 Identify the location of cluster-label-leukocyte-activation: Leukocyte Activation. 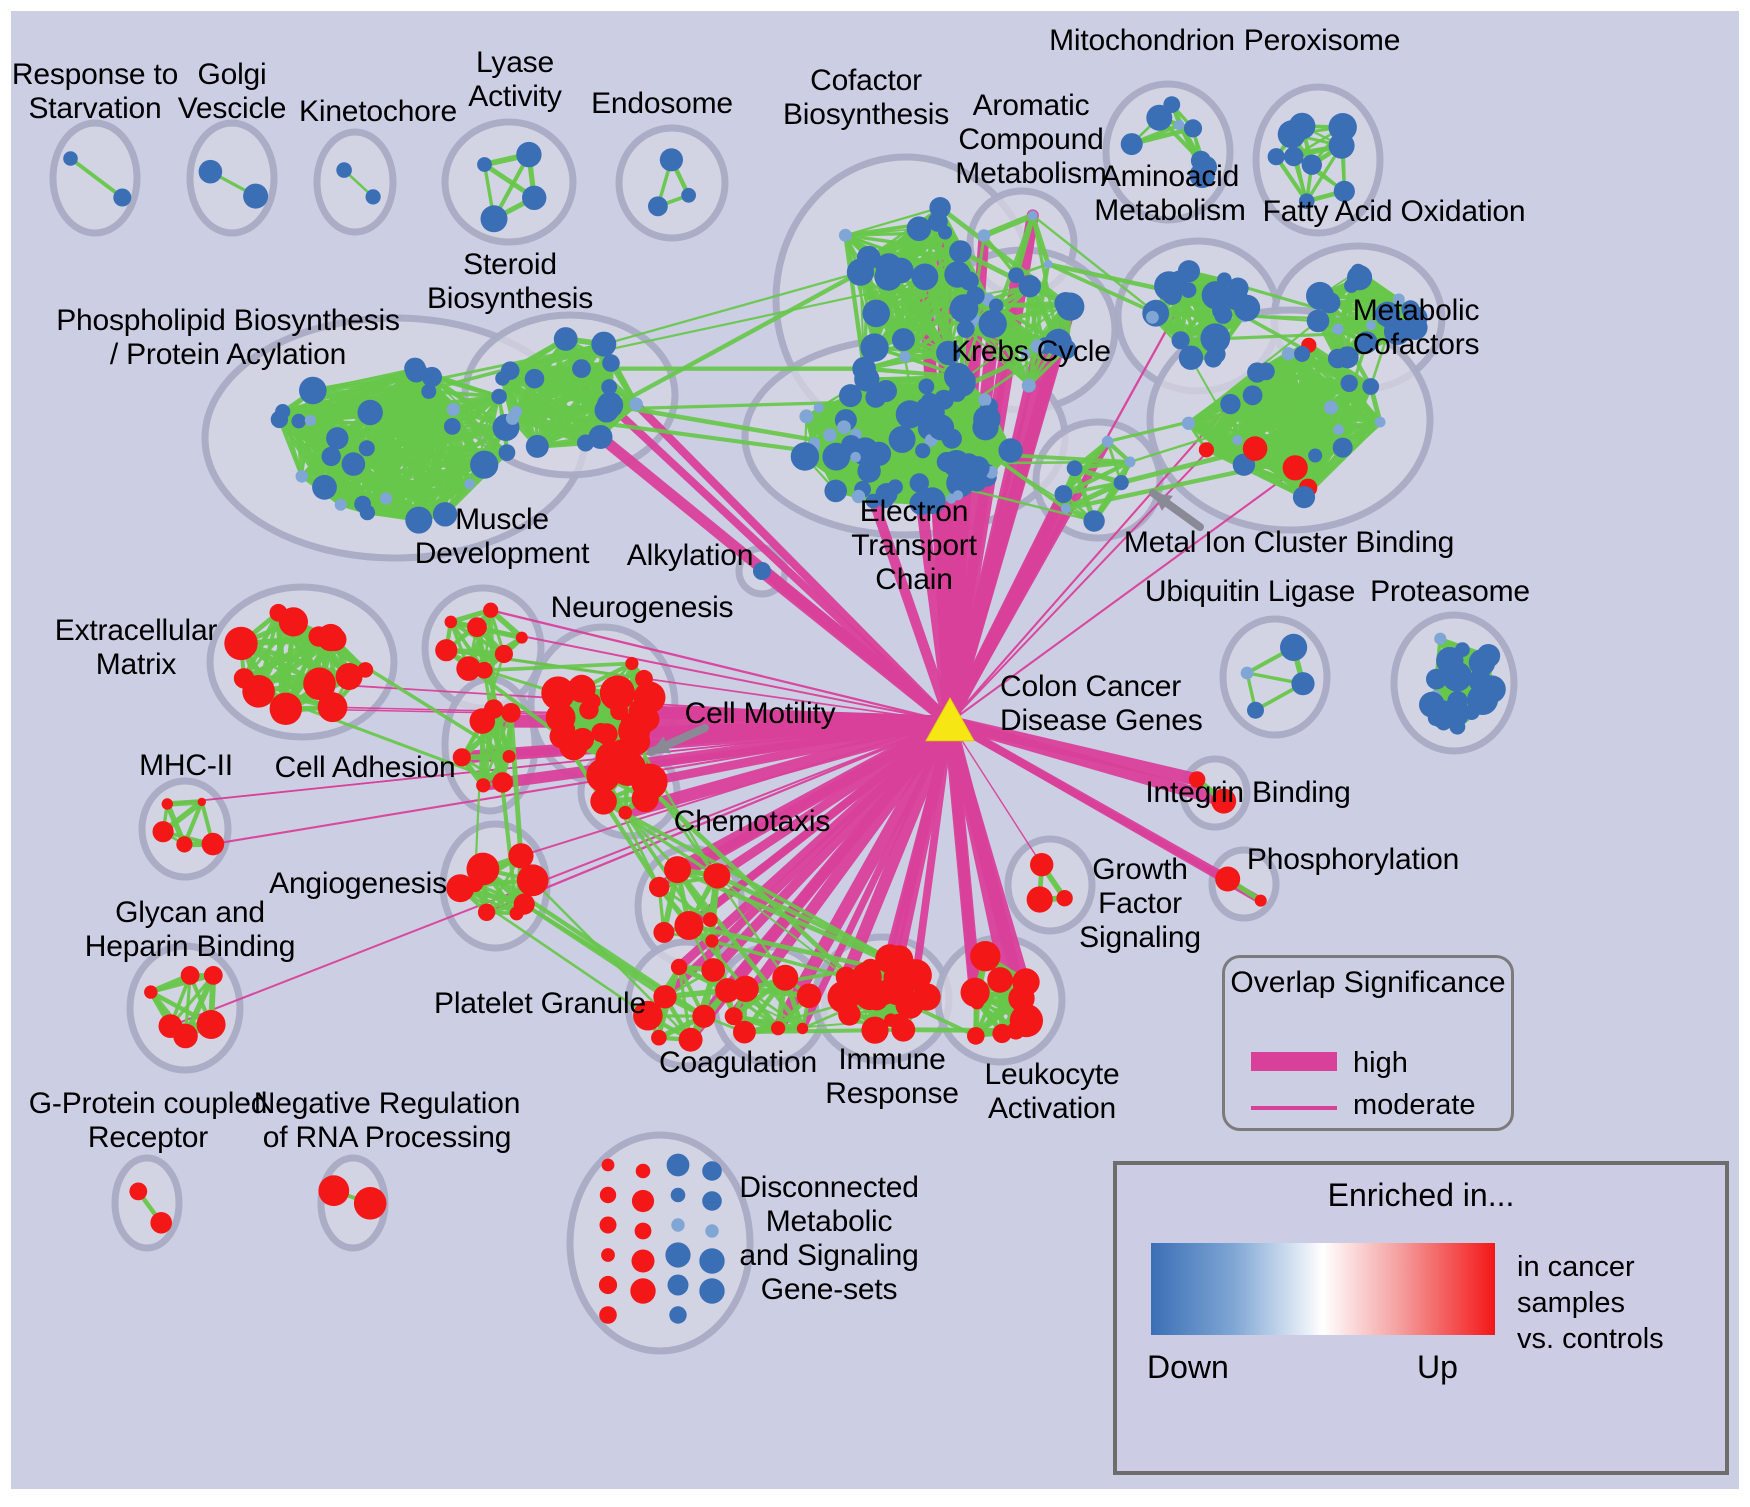
(1052, 1091).